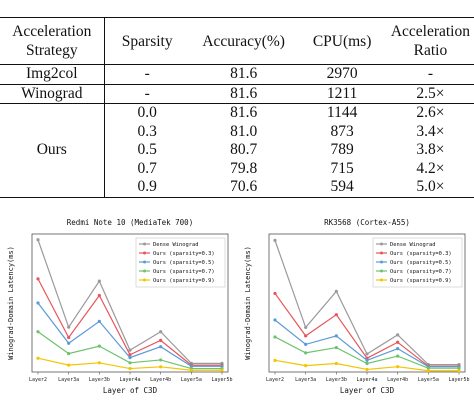 The height and width of the screenshot is (415, 474). Describe the element at coordinates (244, 168) in the screenshot. I see `table-cell: 79.8` at that location.